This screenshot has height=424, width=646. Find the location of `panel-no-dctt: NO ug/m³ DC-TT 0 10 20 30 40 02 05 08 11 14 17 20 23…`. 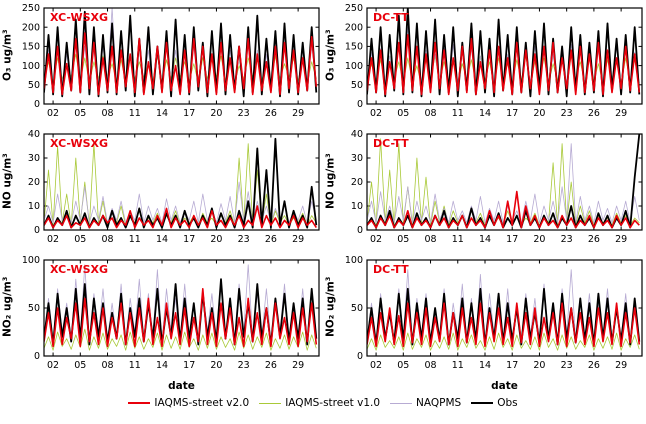

panel-no-dctt: NO ug/m³ DC-TT 0 10 20 30 40 02 05 08 11 14 17 20 23… is located at coordinates (484, 191).